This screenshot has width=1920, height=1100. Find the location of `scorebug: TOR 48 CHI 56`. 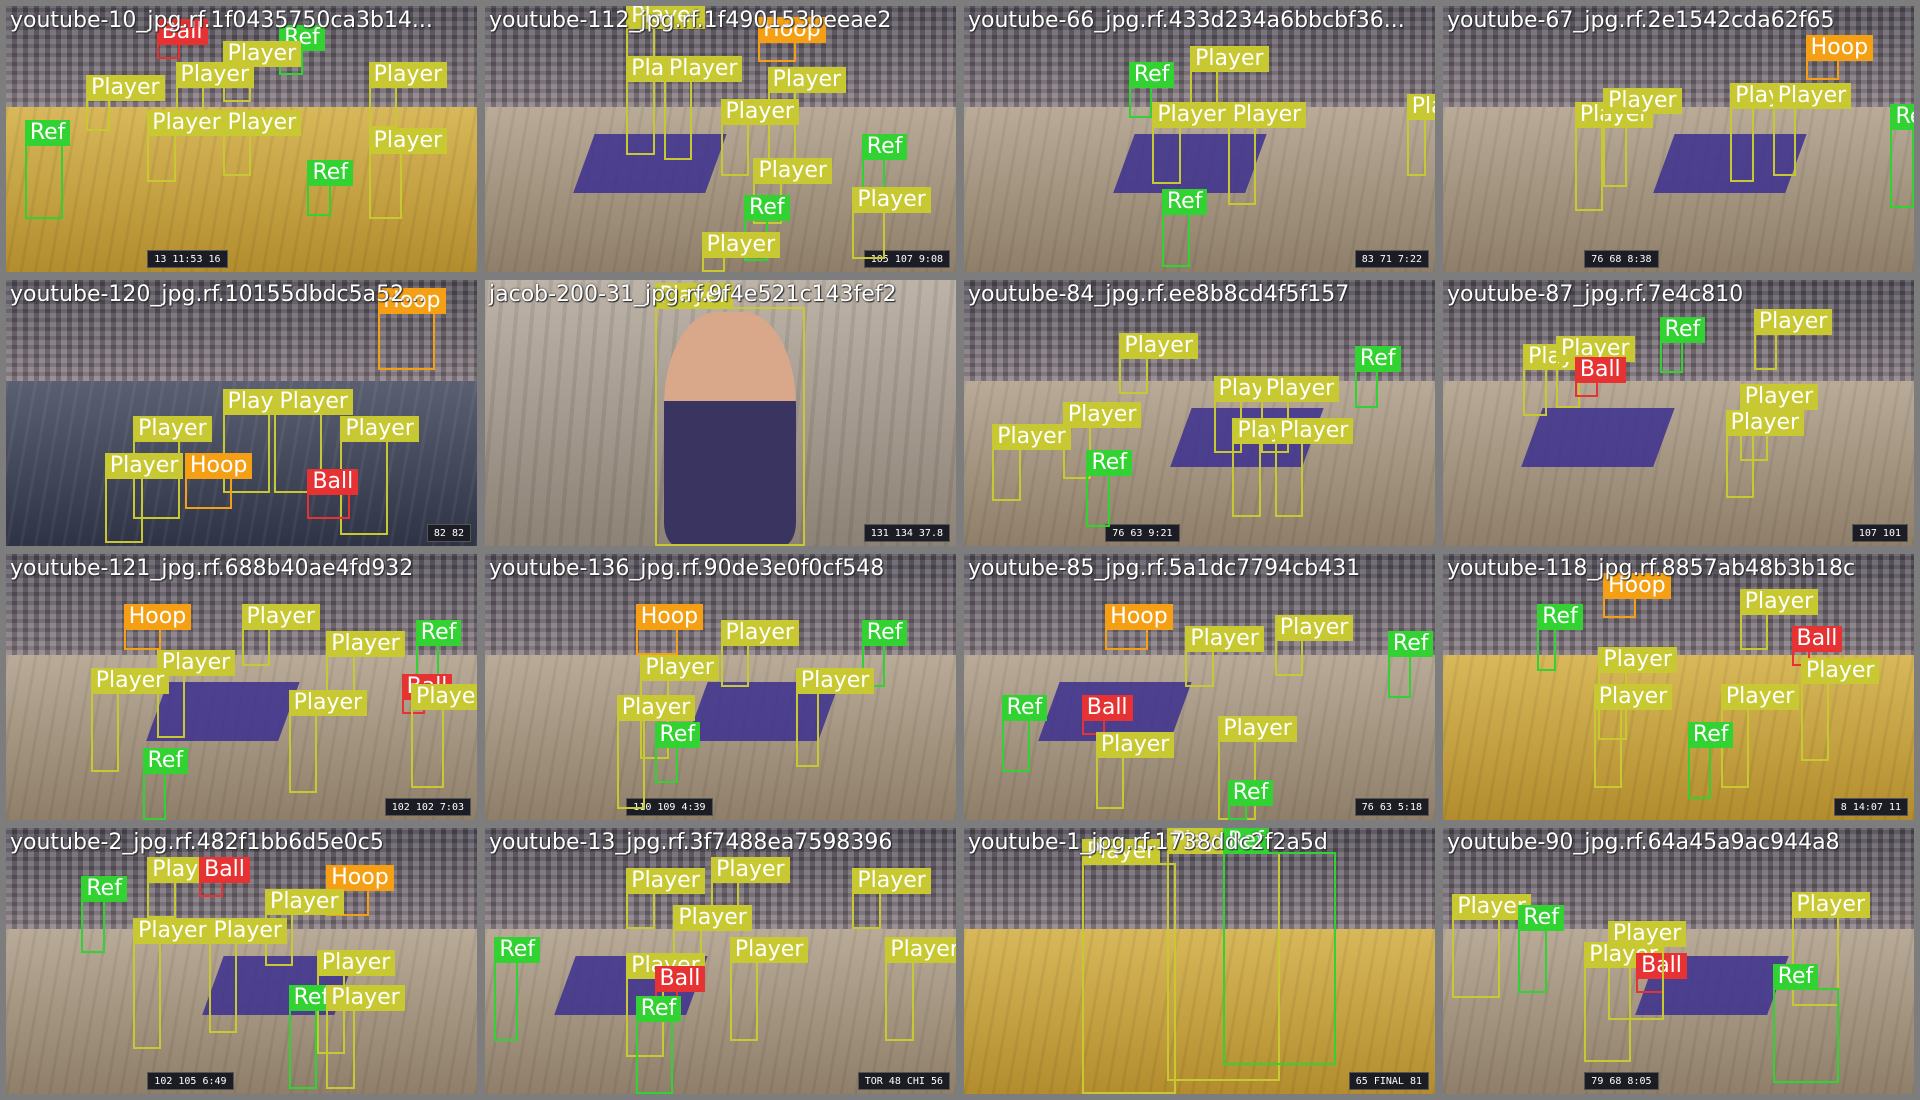

scorebug: TOR 48 CHI 56 is located at coordinates (903, 1081).